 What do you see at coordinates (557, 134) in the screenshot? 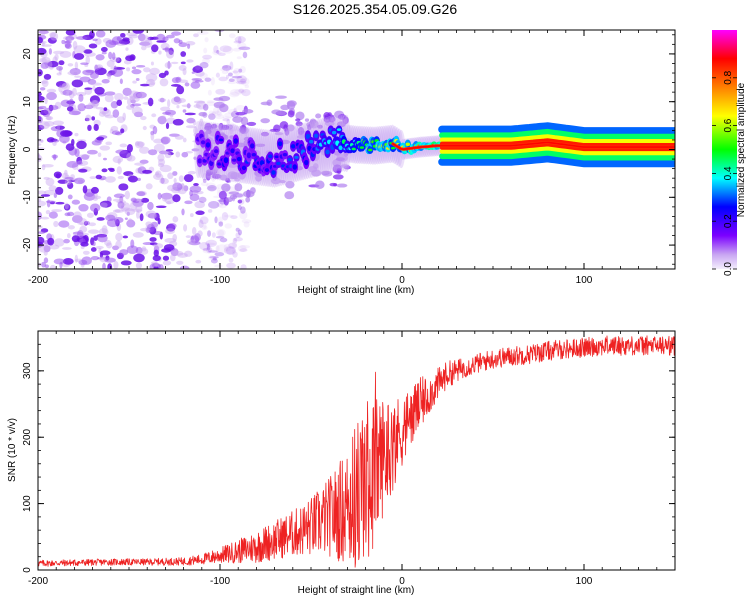
I see `ridge-band` at bounding box center [557, 134].